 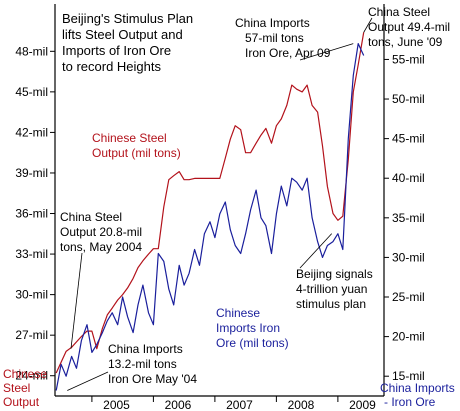 I want to click on series-label-iron: Chinese Imports Iron Ore (mil tons), so click(x=252, y=328).